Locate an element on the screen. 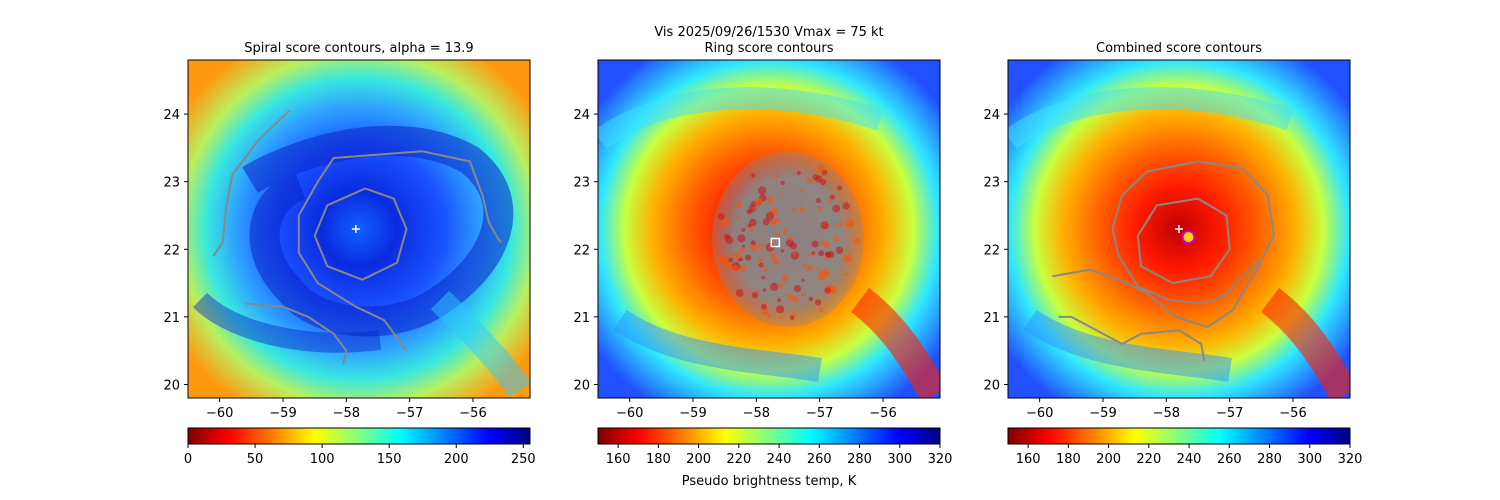  ring-score-region is located at coordinates (788, 239).